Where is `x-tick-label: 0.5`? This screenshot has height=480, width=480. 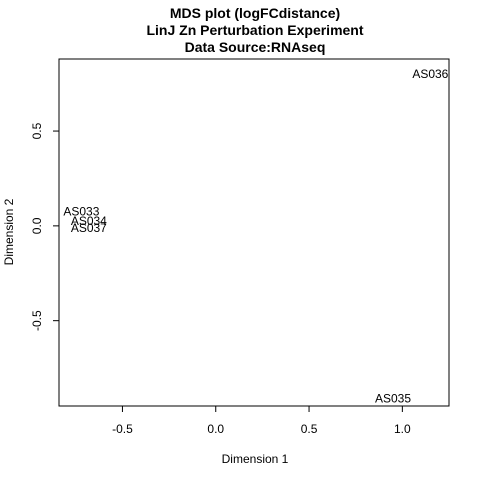 x-tick-label: 0.5 is located at coordinates (309, 429).